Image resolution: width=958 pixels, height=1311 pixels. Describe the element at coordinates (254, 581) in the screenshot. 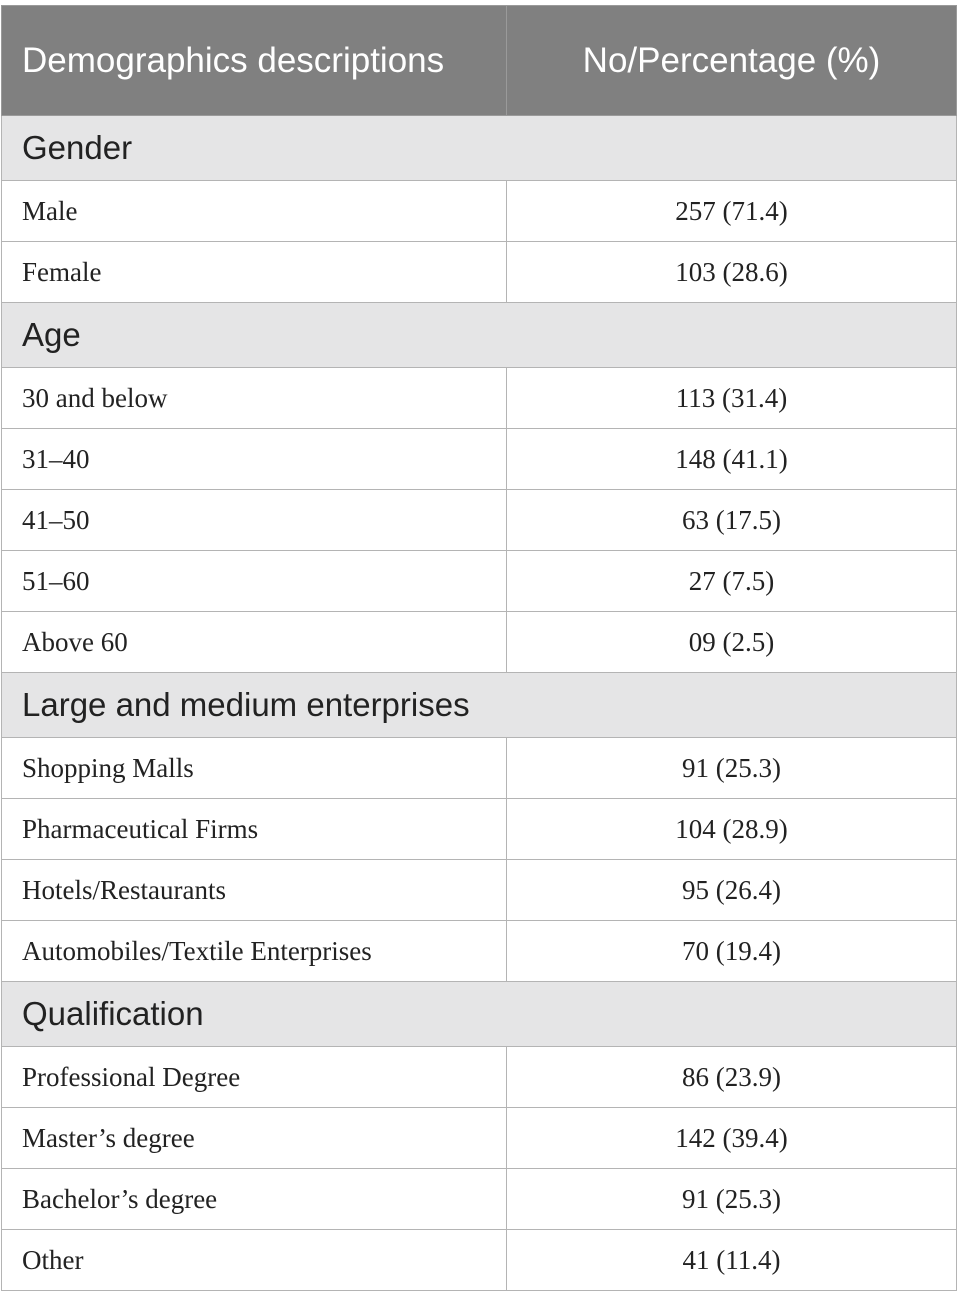

I see `row-label: 51–60` at that location.